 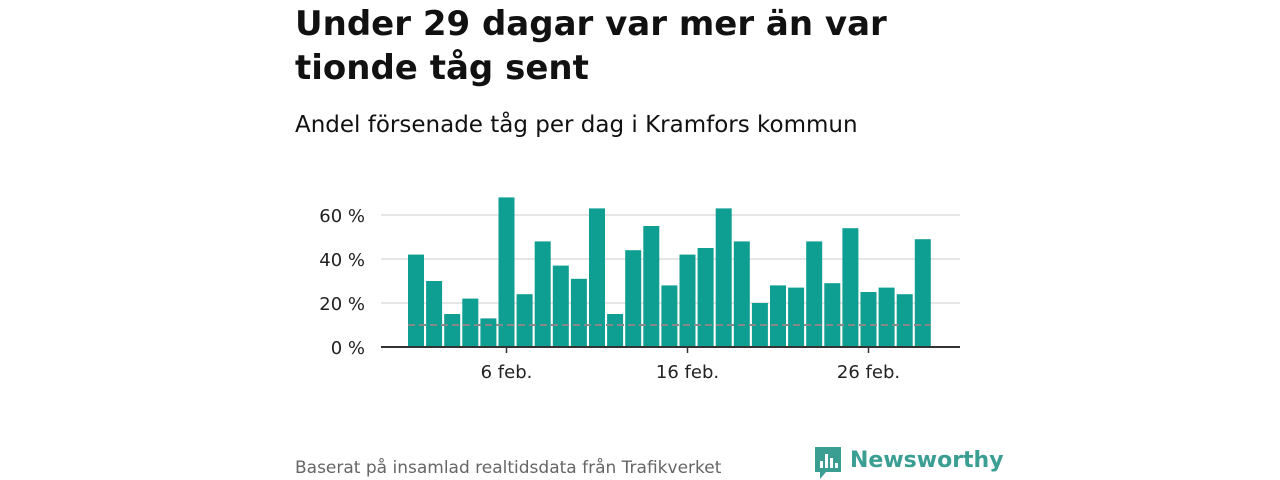 What do you see at coordinates (342, 260) in the screenshot?
I see `y-tick-label: 40 %` at bounding box center [342, 260].